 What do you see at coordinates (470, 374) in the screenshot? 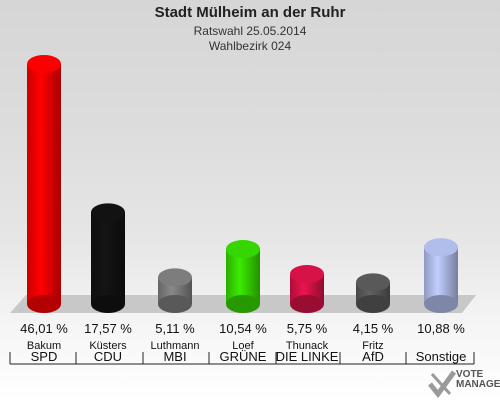
I see `logo-line1: VOTE` at bounding box center [470, 374].